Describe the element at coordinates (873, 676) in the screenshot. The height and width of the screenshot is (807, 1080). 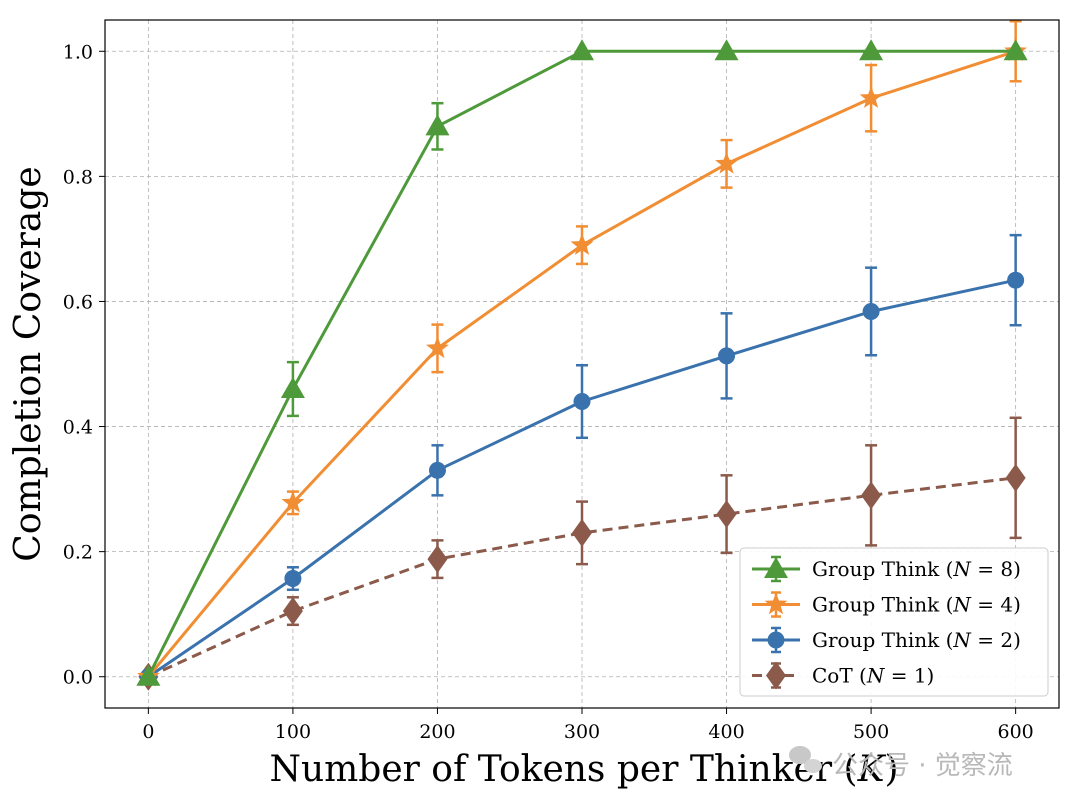
I see `legend-label: CoT (N = 1)` at that location.